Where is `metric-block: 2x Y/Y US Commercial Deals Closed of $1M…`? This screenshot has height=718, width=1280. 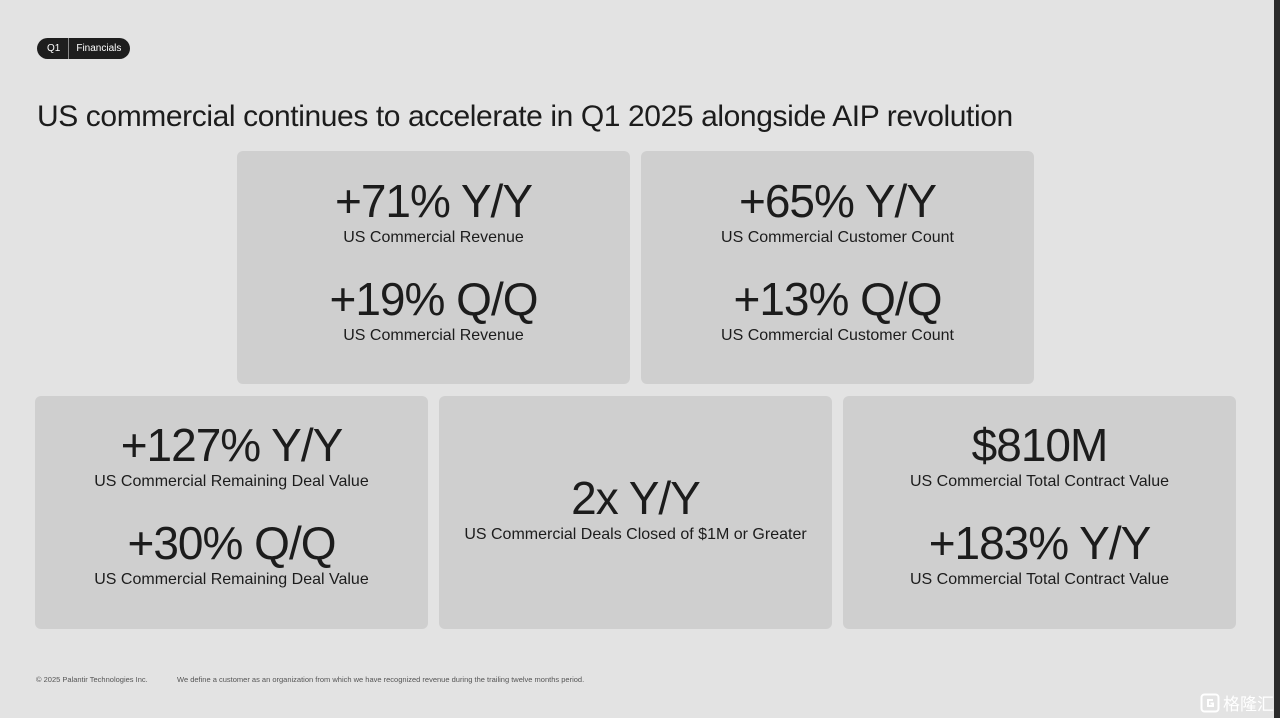 metric-block: 2x Y/Y US Commercial Deals Closed of $1M… is located at coordinates (635, 508).